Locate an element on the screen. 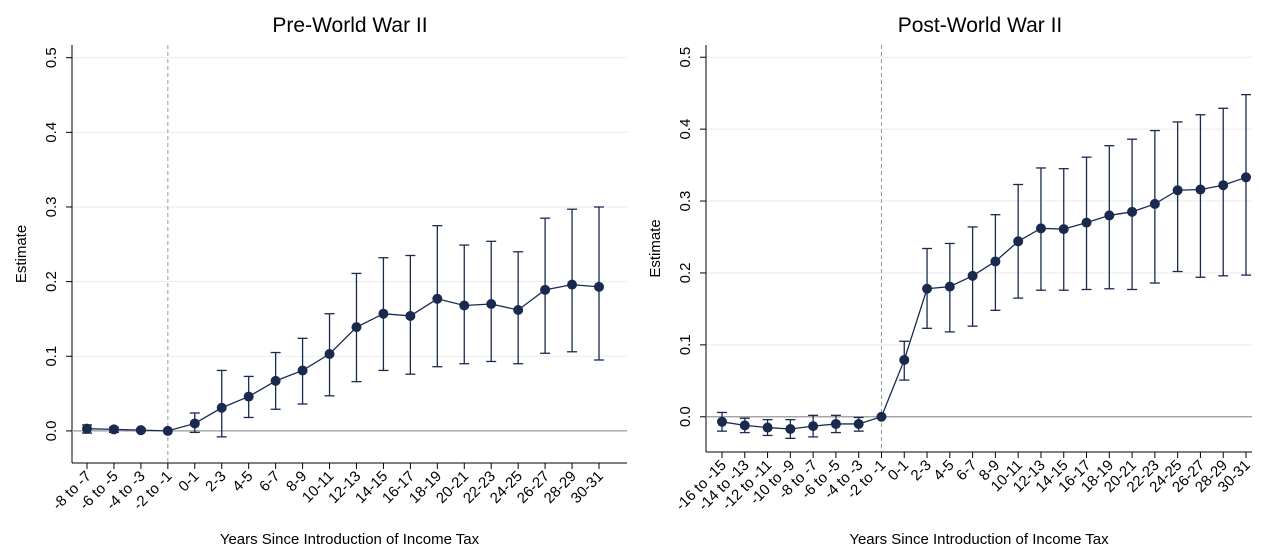 This screenshot has width=1261, height=550. x-tick-label: 4-5 is located at coordinates (242, 481).